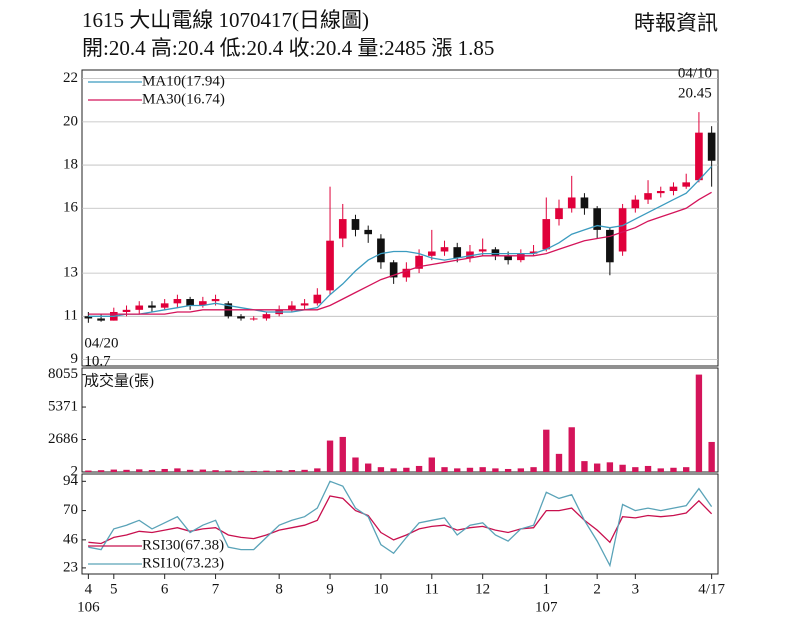 This screenshot has width=800, height=640. What do you see at coordinates (695, 73) in the screenshot?
I see `high-date-label: 04/10` at bounding box center [695, 73].